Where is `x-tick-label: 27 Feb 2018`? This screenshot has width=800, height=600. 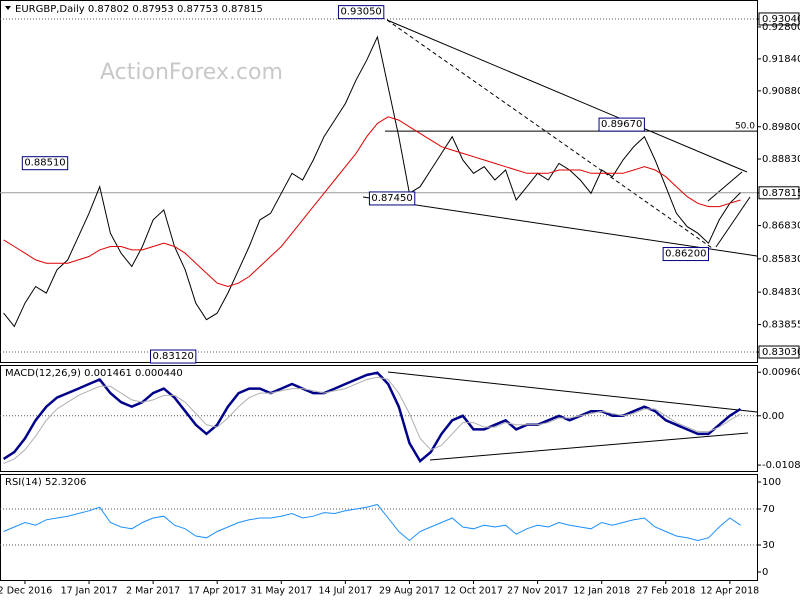
x-tick-label: 27 Feb 2018 is located at coordinates (665, 591).